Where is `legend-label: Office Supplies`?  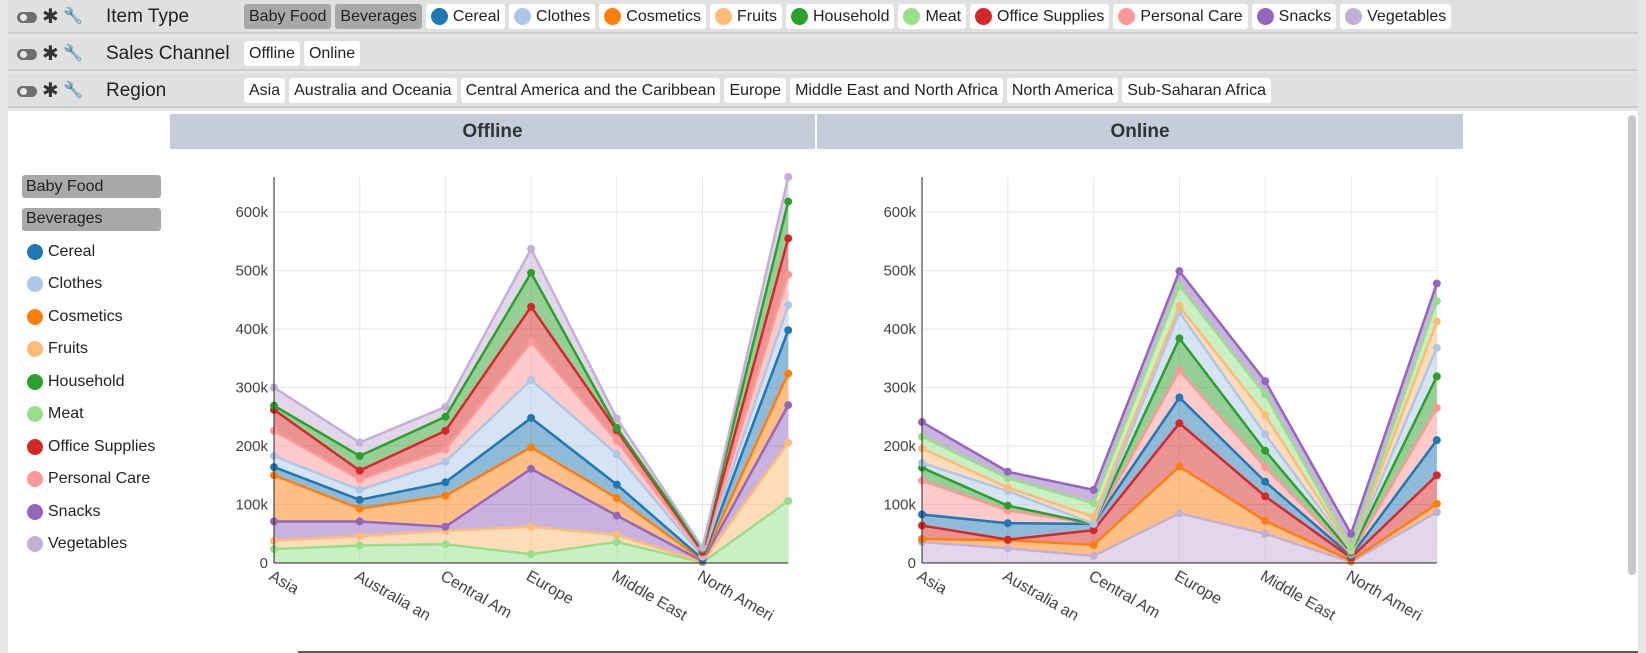 legend-label: Office Supplies is located at coordinates (102, 446).